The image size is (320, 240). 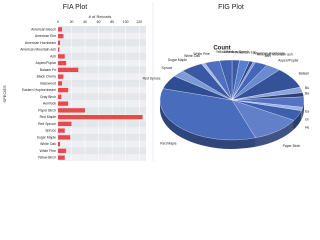 What do you see at coordinates (139, 22) in the screenshot?
I see `x-tick-label: 120` at bounding box center [139, 22].